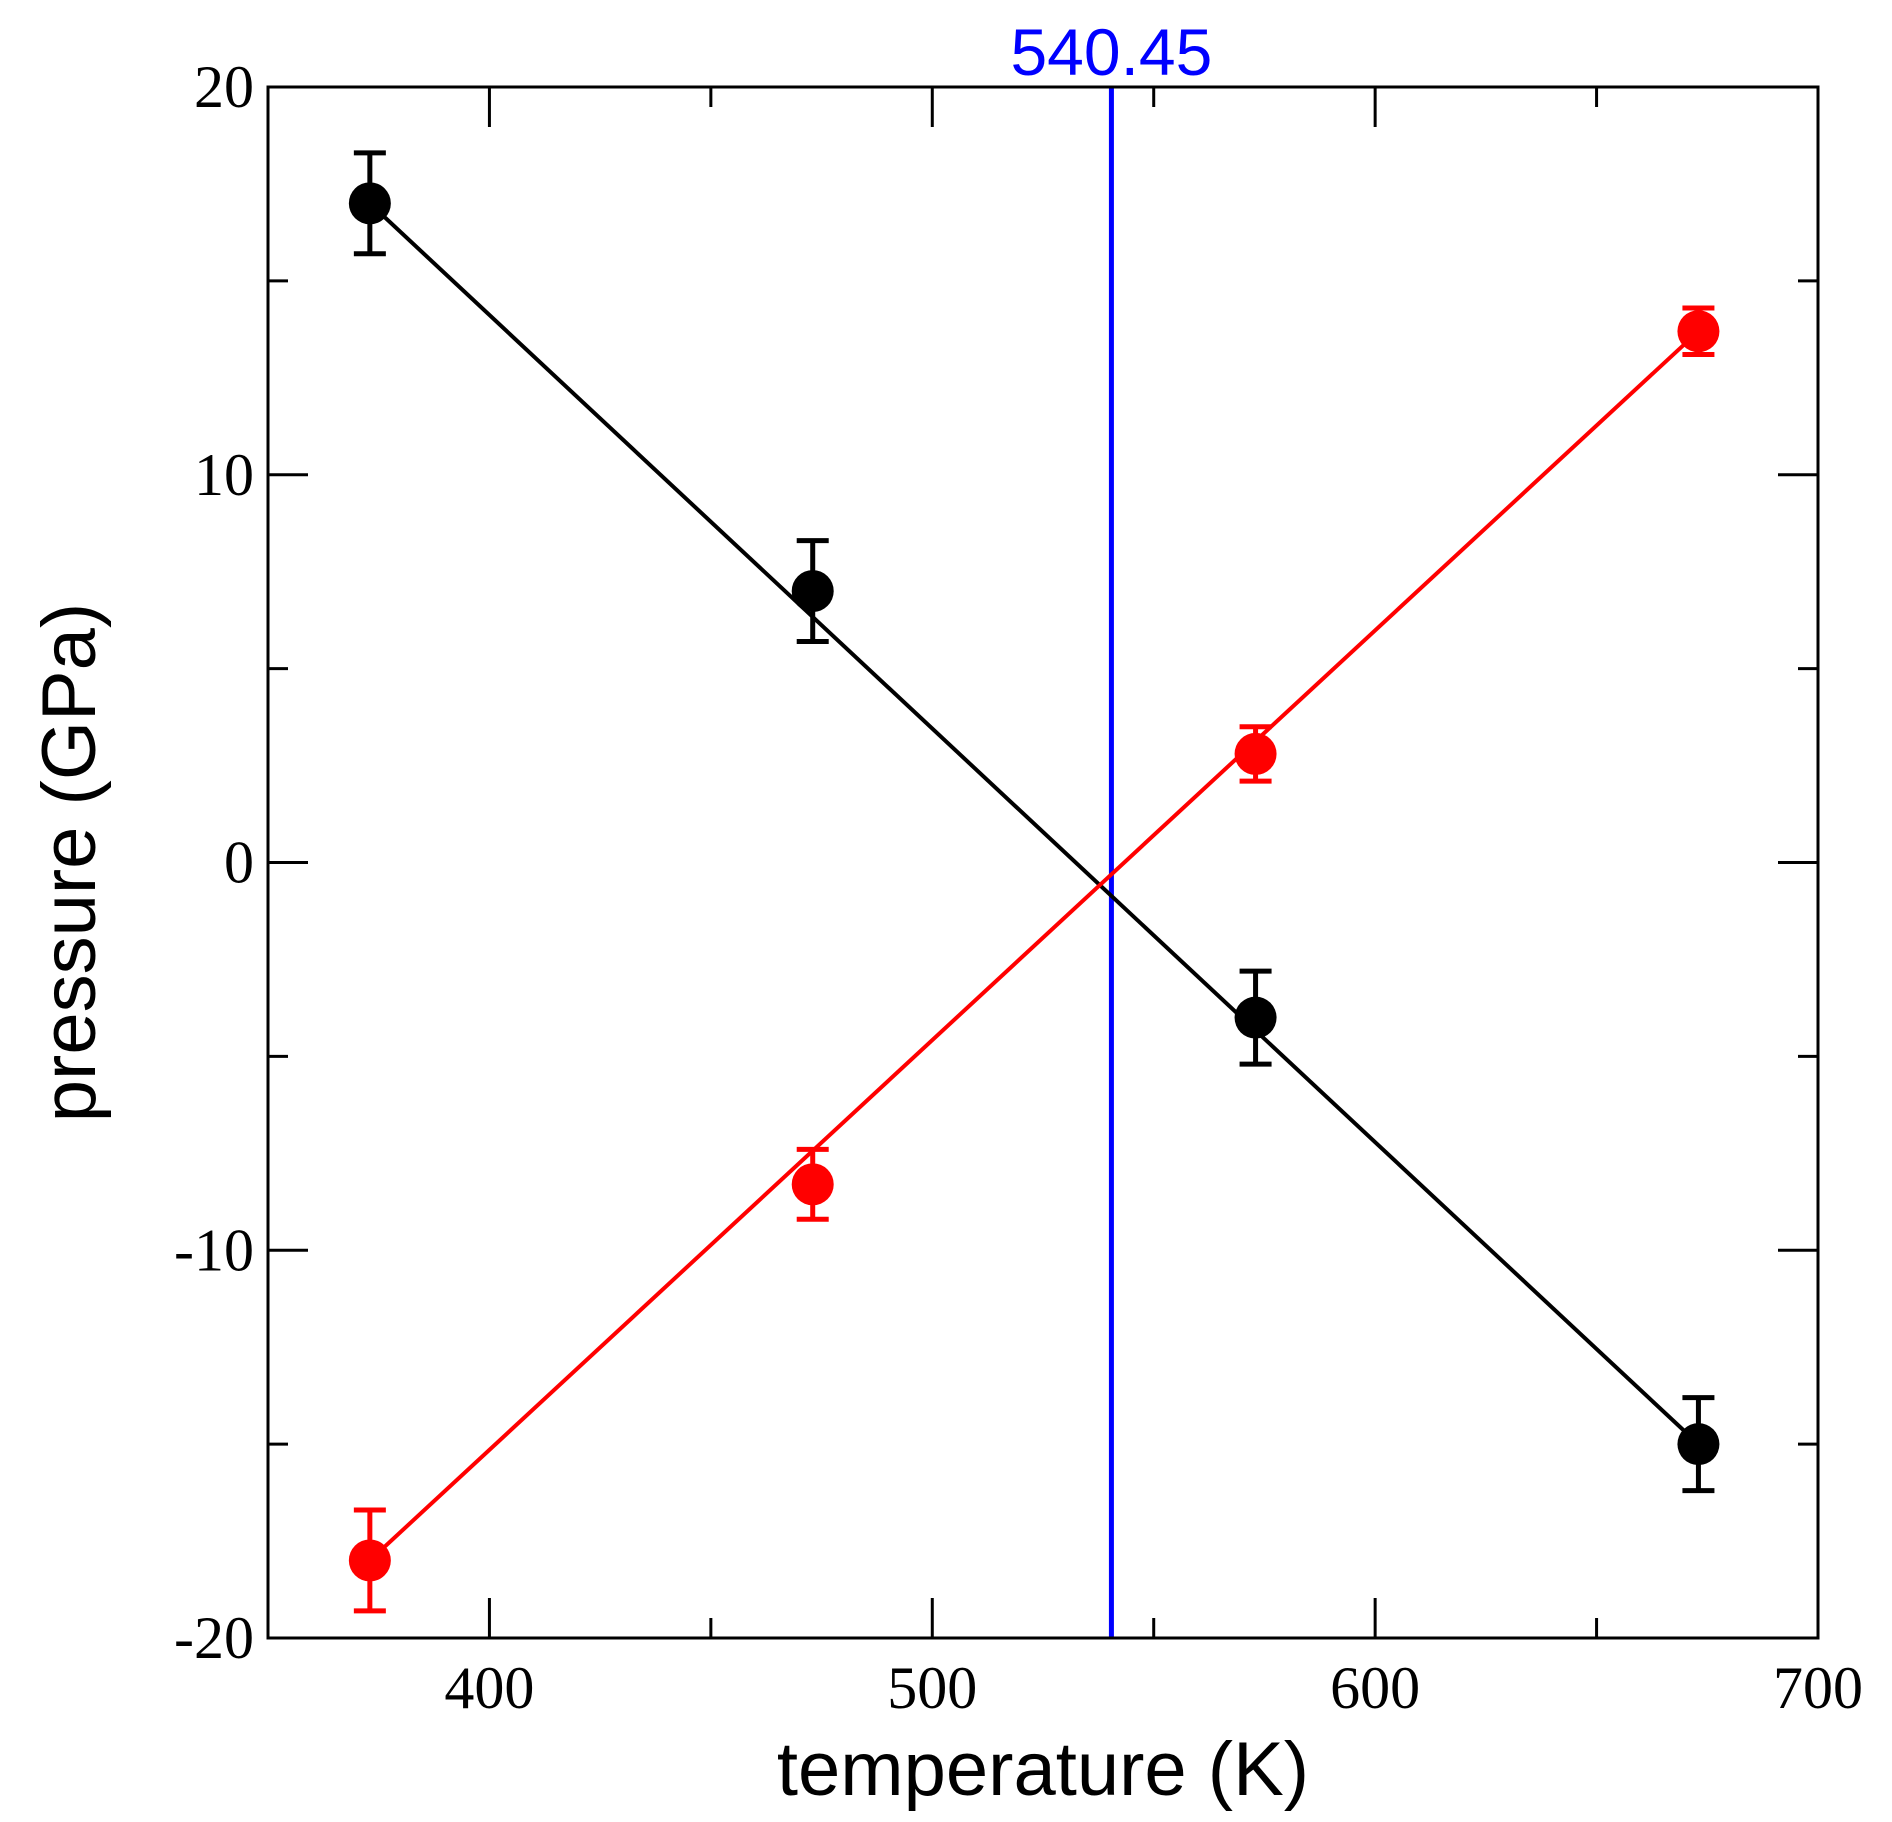 This screenshot has height=1822, width=1892. Describe the element at coordinates (239, 863) in the screenshot. I see `y-tick-label: 0` at that location.